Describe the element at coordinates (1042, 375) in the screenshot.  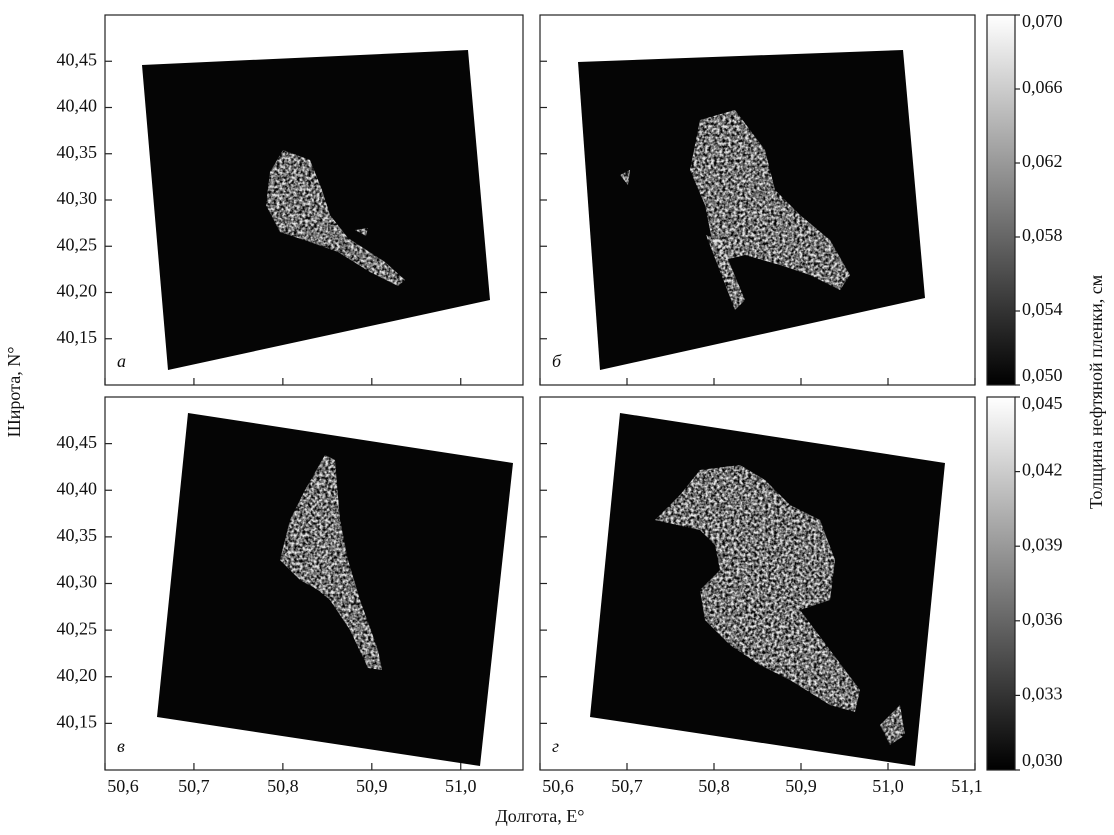
I see `colorbar-tick-label: 0,050` at that location.